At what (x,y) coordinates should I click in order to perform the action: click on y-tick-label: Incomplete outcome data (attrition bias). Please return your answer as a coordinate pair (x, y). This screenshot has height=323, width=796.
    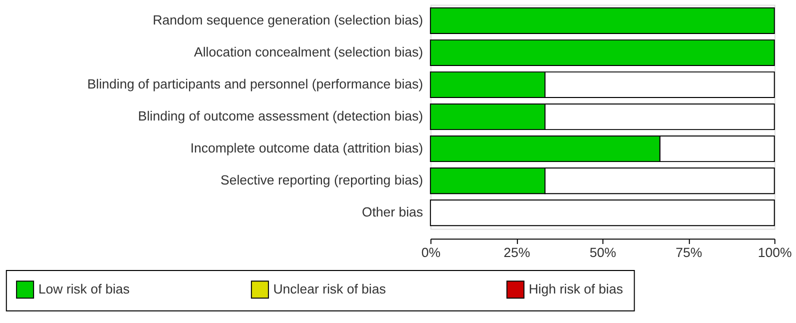
    Looking at the image, I should click on (307, 148).